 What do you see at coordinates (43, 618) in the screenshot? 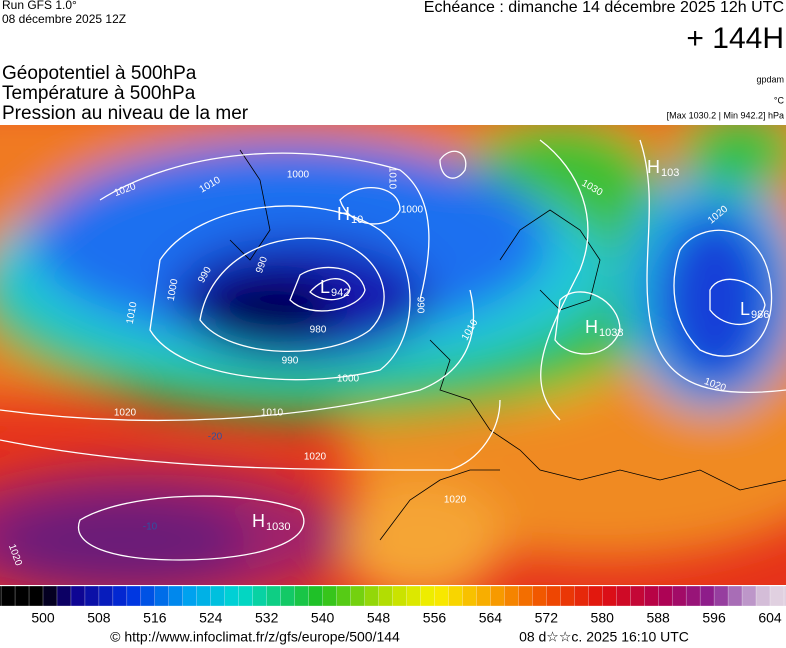
I see `colorbar-tick-label: 500` at bounding box center [43, 618].